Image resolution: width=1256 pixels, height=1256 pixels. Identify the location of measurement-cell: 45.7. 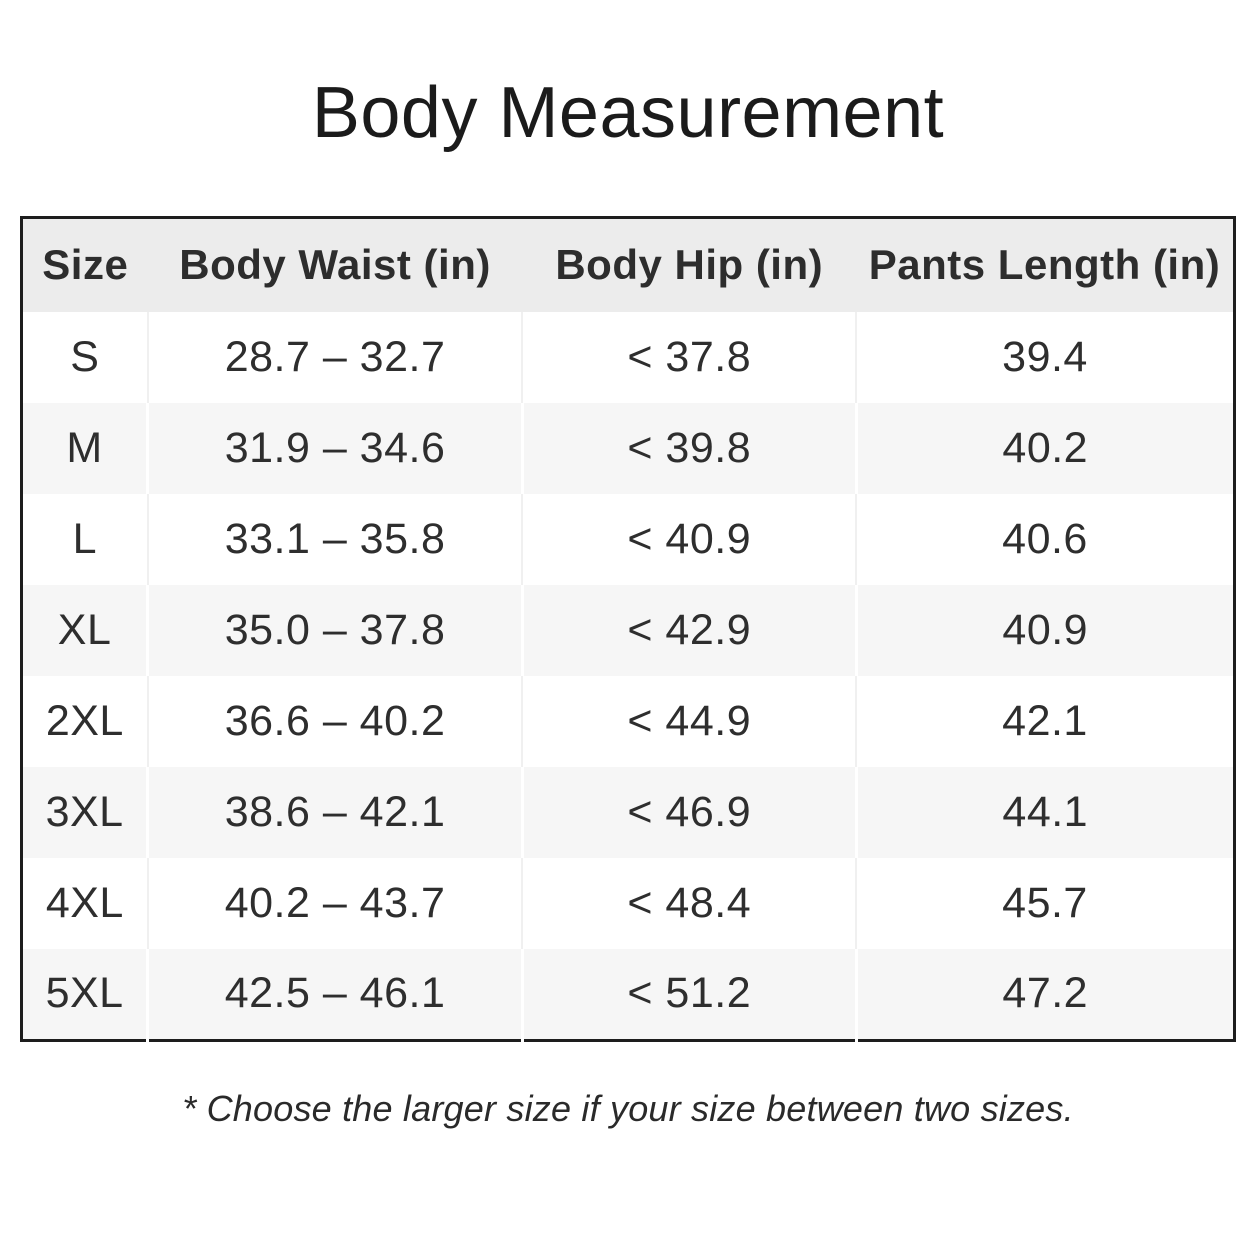
(1045, 904).